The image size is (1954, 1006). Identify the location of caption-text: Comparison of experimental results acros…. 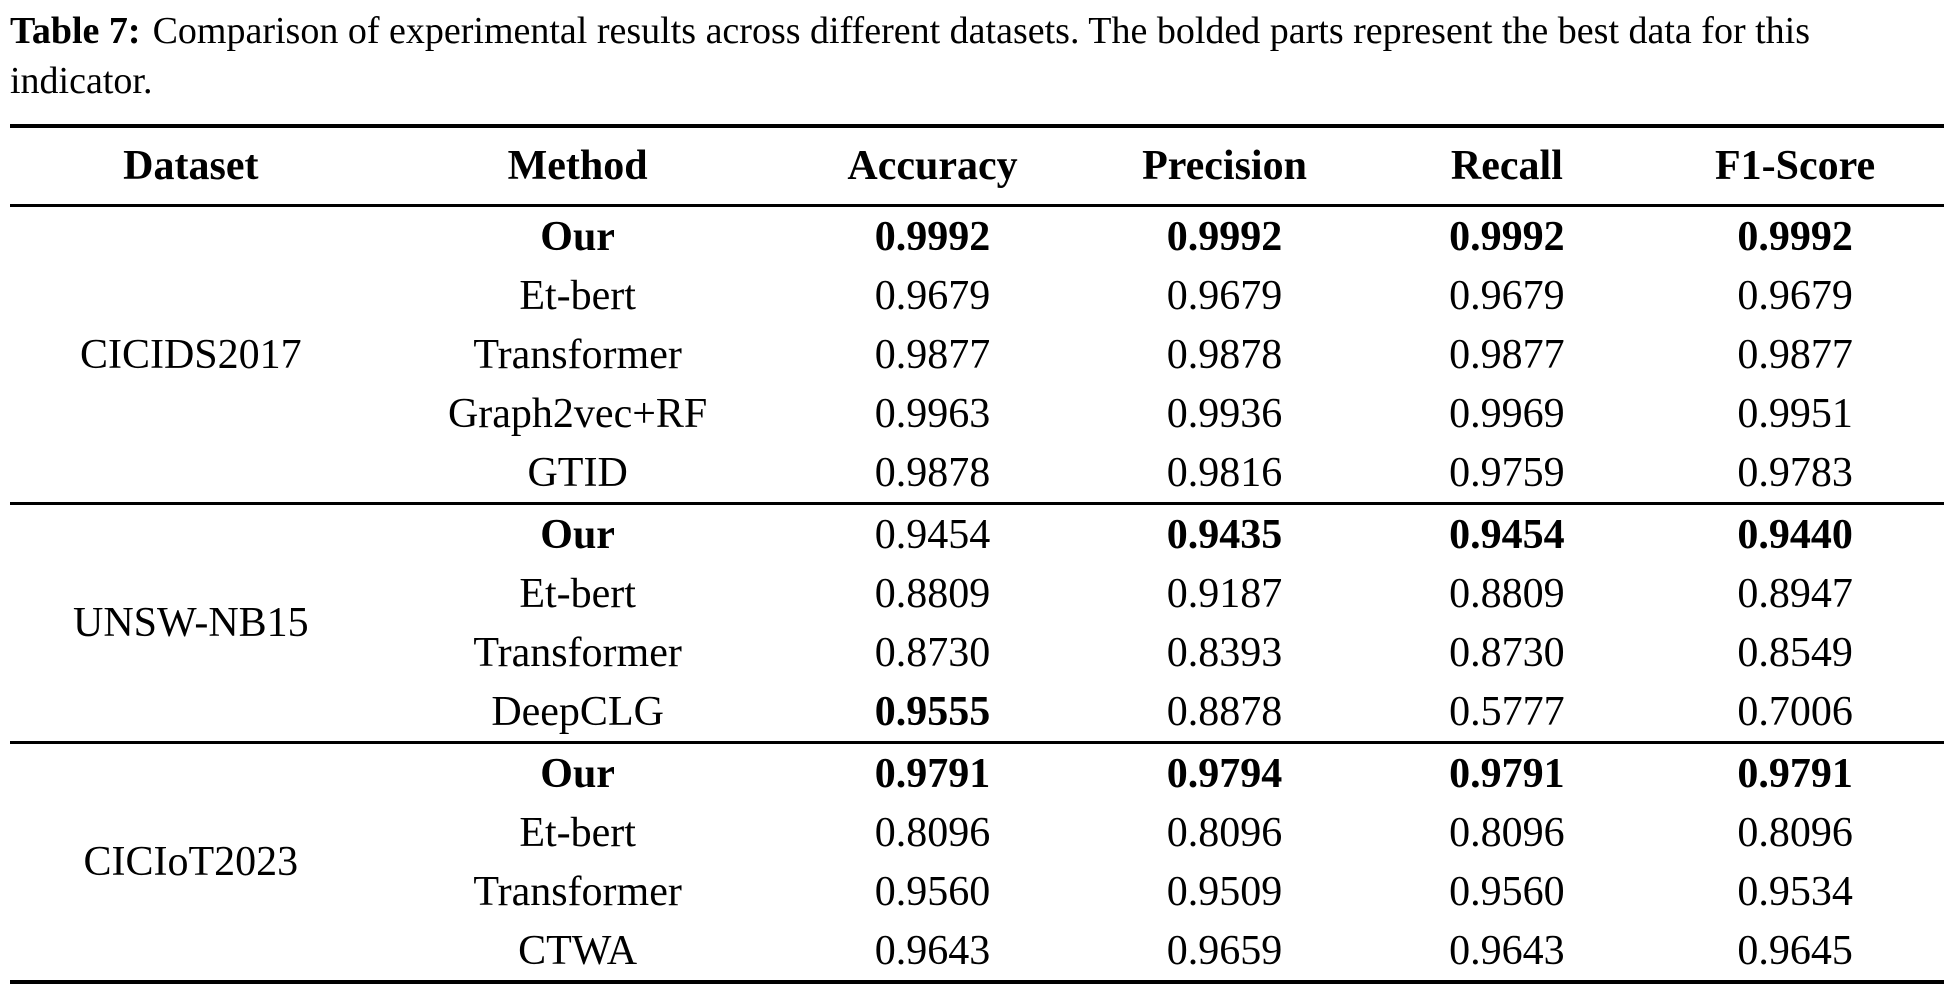
(910, 56).